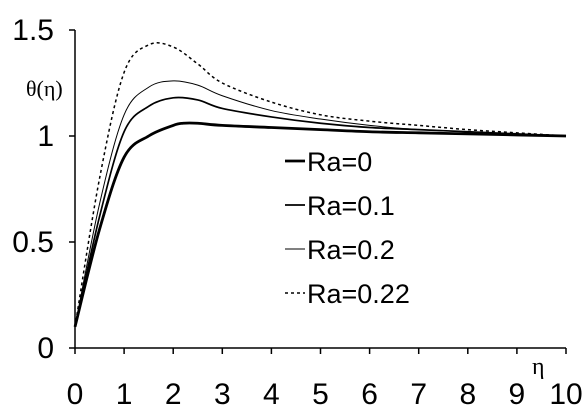 The image size is (587, 414). I want to click on x-tick-label: 0, so click(75, 394).